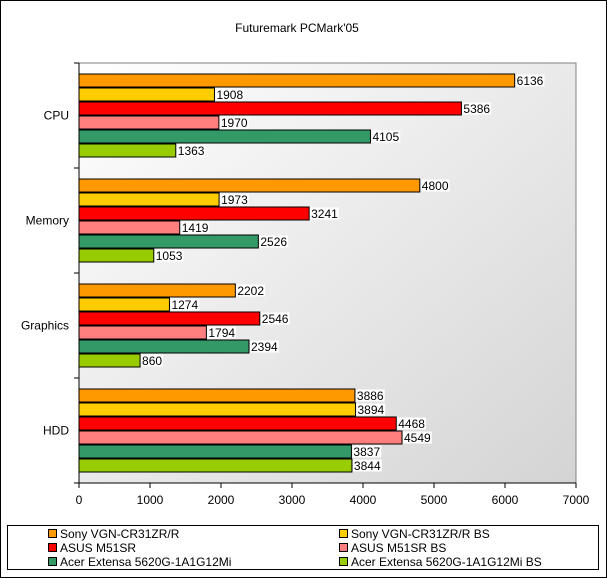 The height and width of the screenshot is (578, 607). What do you see at coordinates (297, 28) in the screenshot?
I see `chart-title: Futuremark PCMark'05` at bounding box center [297, 28].